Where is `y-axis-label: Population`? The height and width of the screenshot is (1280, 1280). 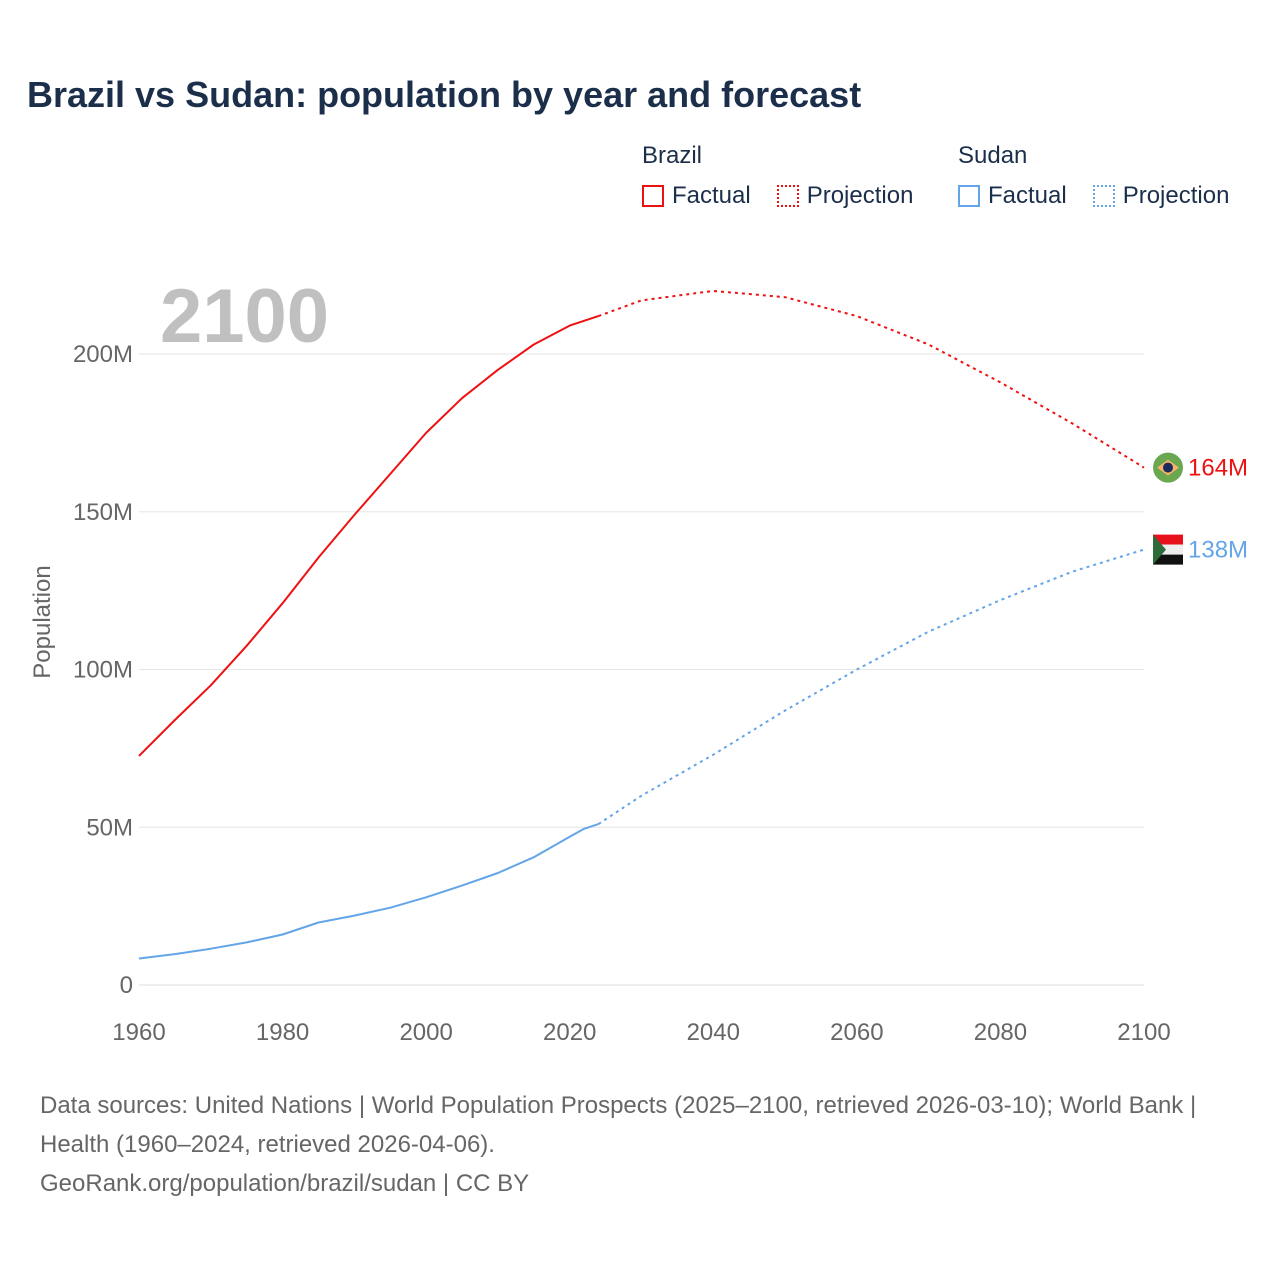
y-axis-label: Population is located at coordinates (42, 621).